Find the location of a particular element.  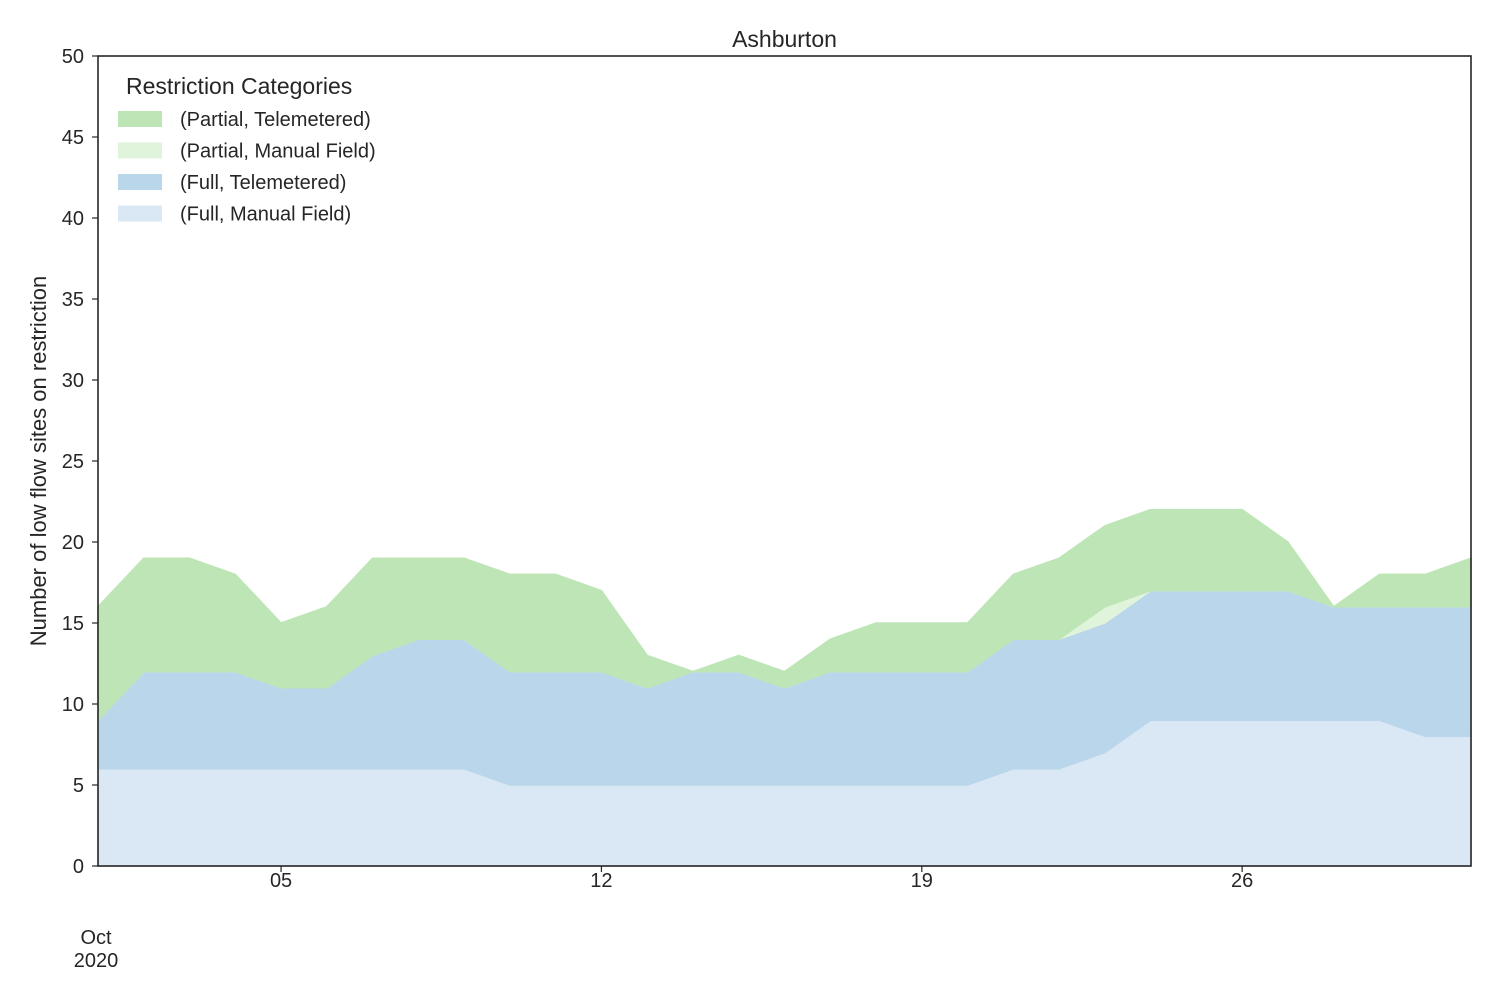

y-tick-label: 20 is located at coordinates (73, 543).